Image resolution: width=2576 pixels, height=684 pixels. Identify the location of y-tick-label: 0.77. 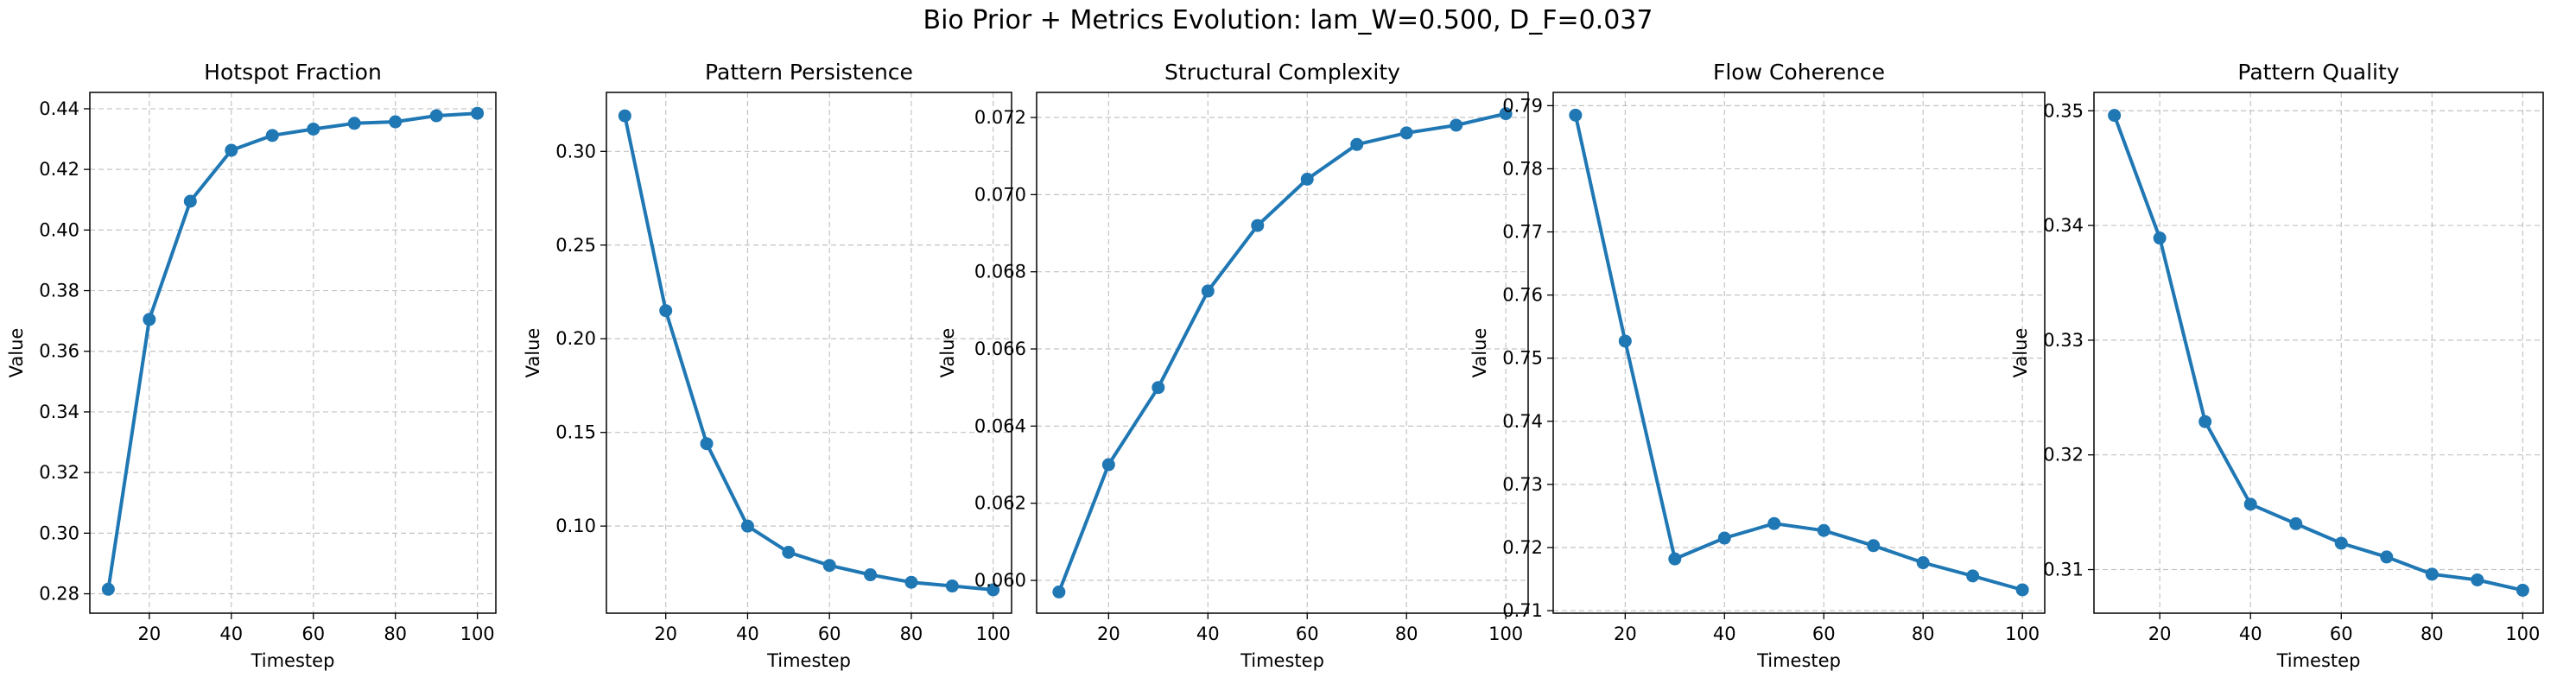
(1522, 232).